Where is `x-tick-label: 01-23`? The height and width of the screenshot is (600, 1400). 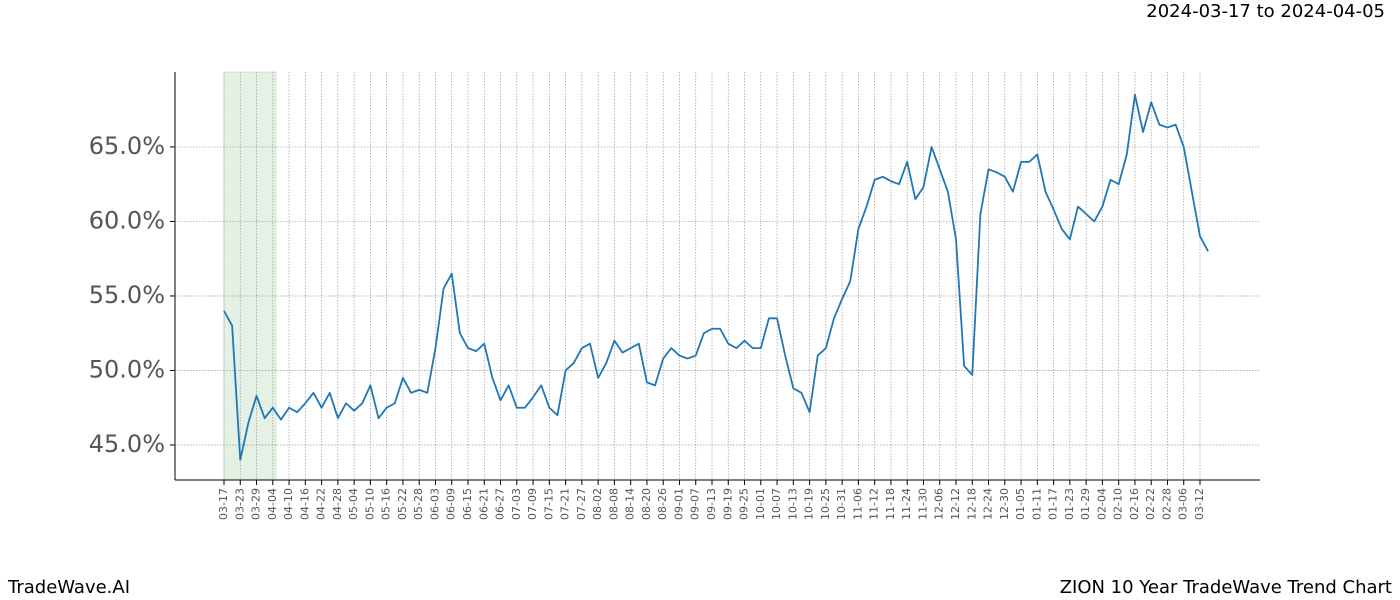 x-tick-label: 01-23 is located at coordinates (1069, 504).